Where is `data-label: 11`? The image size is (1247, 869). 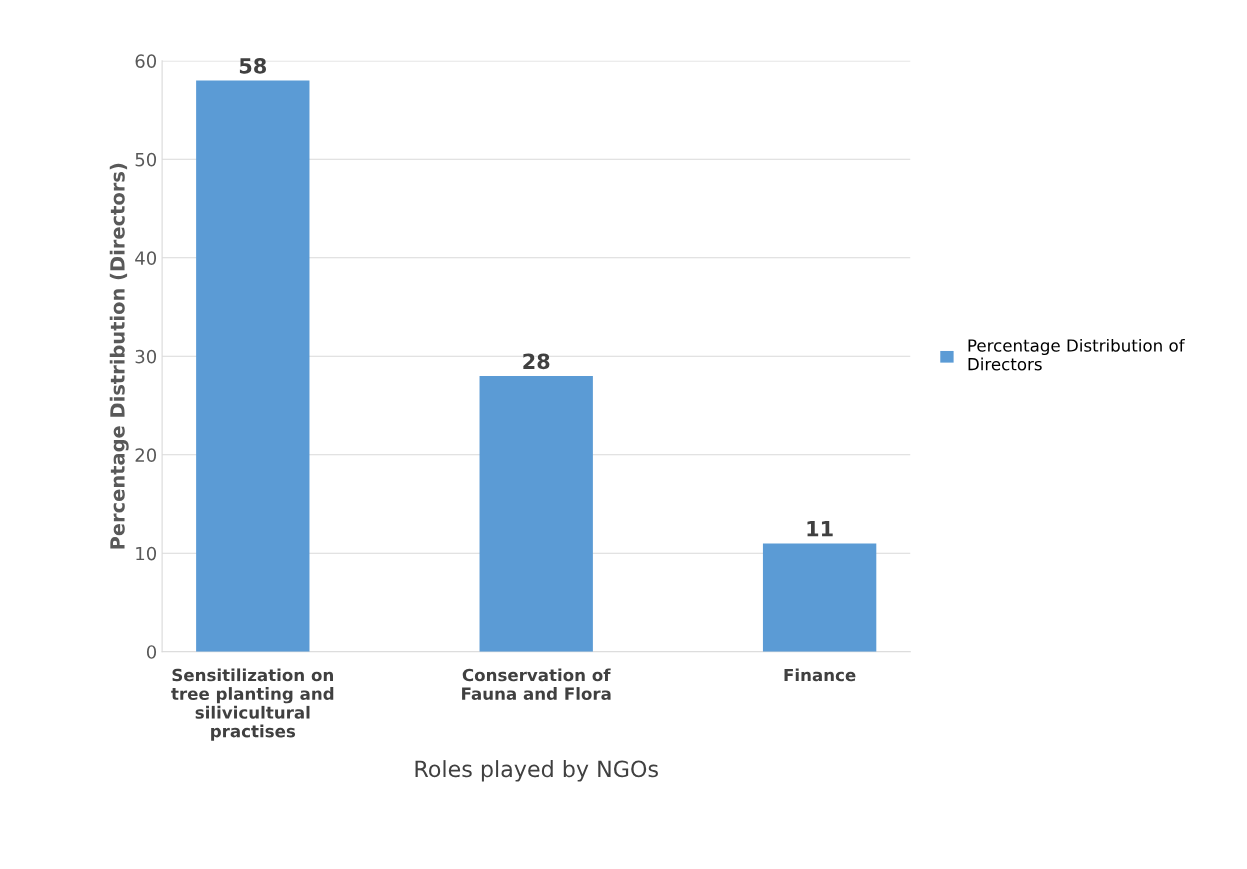
data-label: 11 is located at coordinates (820, 529).